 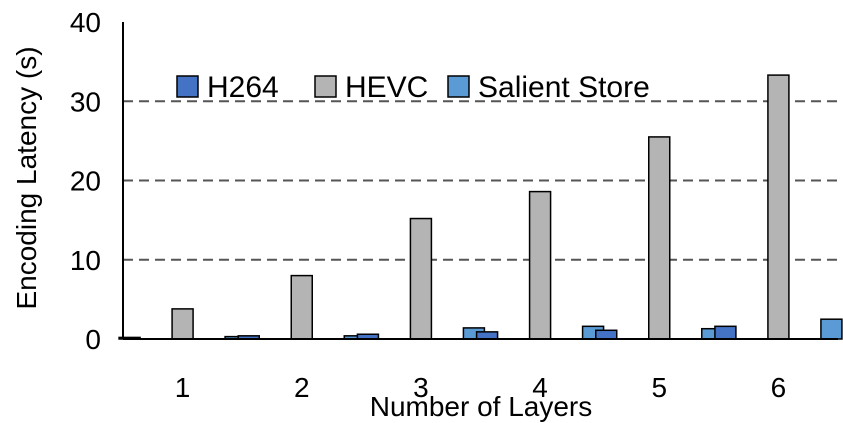 I want to click on y-tick-labels: 0 10 20 30 40, so click(x=85, y=181).